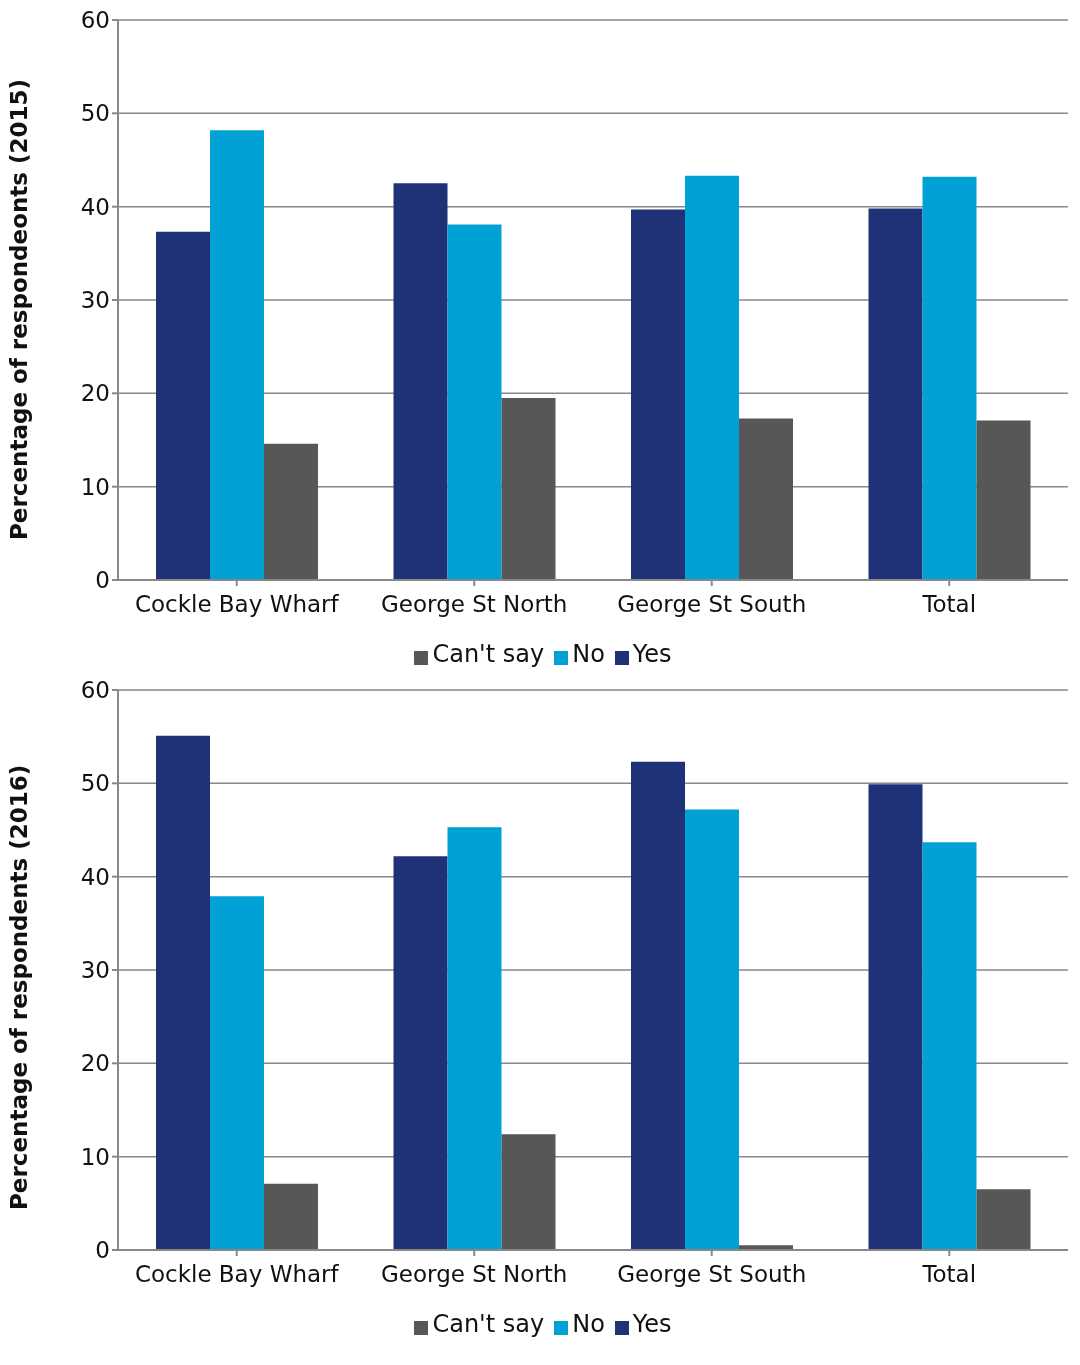 This screenshot has height=1365, width=1080. I want to click on y-axis-title: Percentage of respondeonts (2015), so click(19, 309).